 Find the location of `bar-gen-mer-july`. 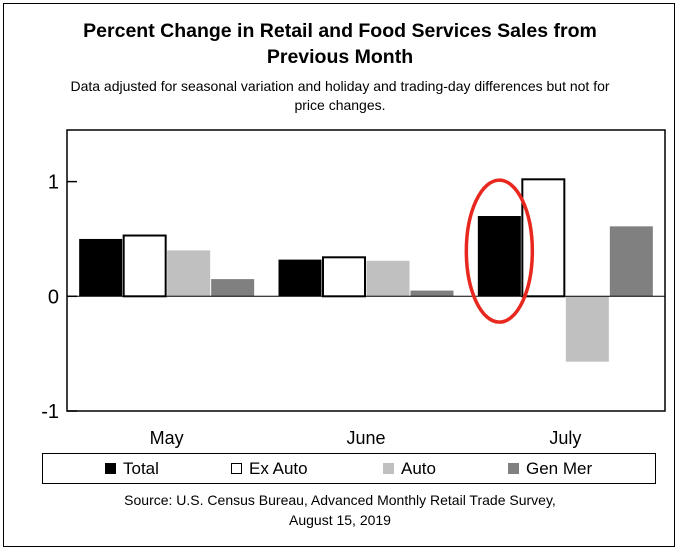

bar-gen-mer-july is located at coordinates (631, 261).